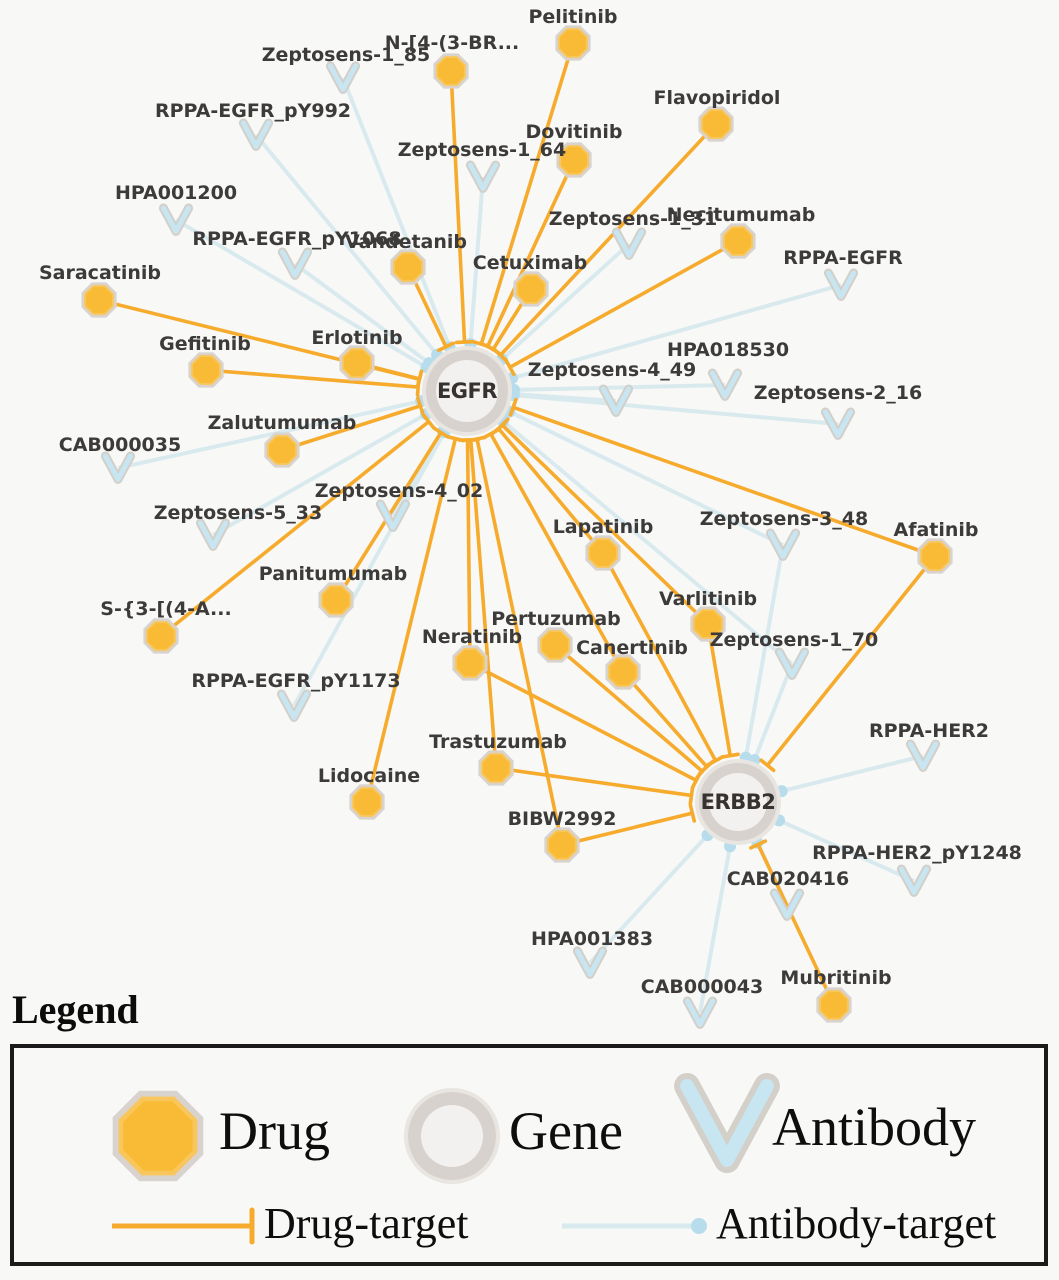  What do you see at coordinates (738, 802) in the screenshot?
I see `gene-node-erbb2: ERBB2` at bounding box center [738, 802].